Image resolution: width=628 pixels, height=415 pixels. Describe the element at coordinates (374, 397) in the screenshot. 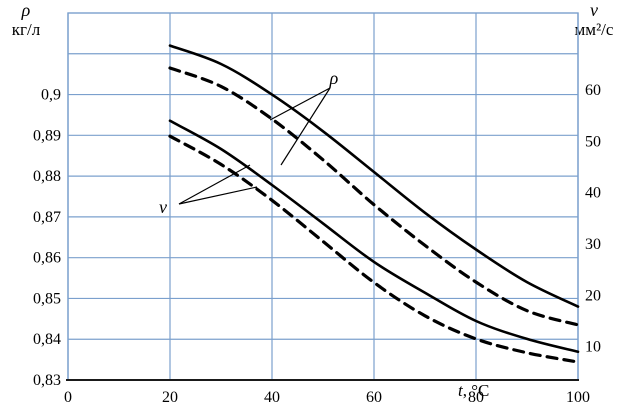

I see `x-tick-label: 60` at that location.